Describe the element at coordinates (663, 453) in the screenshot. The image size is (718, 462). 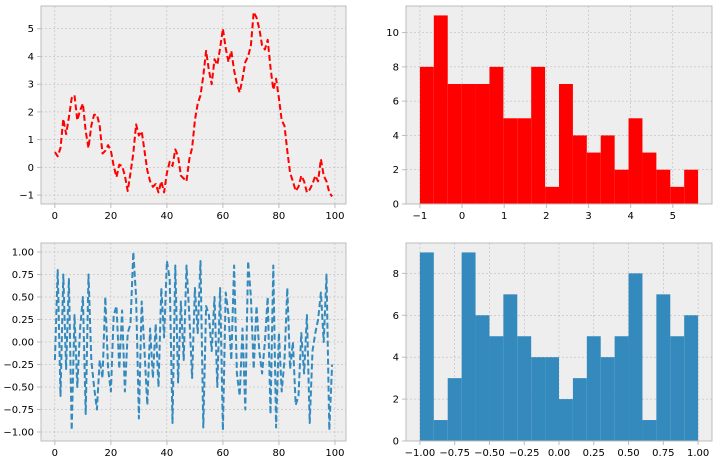
I see `x-tick-label: 0.75` at that location.